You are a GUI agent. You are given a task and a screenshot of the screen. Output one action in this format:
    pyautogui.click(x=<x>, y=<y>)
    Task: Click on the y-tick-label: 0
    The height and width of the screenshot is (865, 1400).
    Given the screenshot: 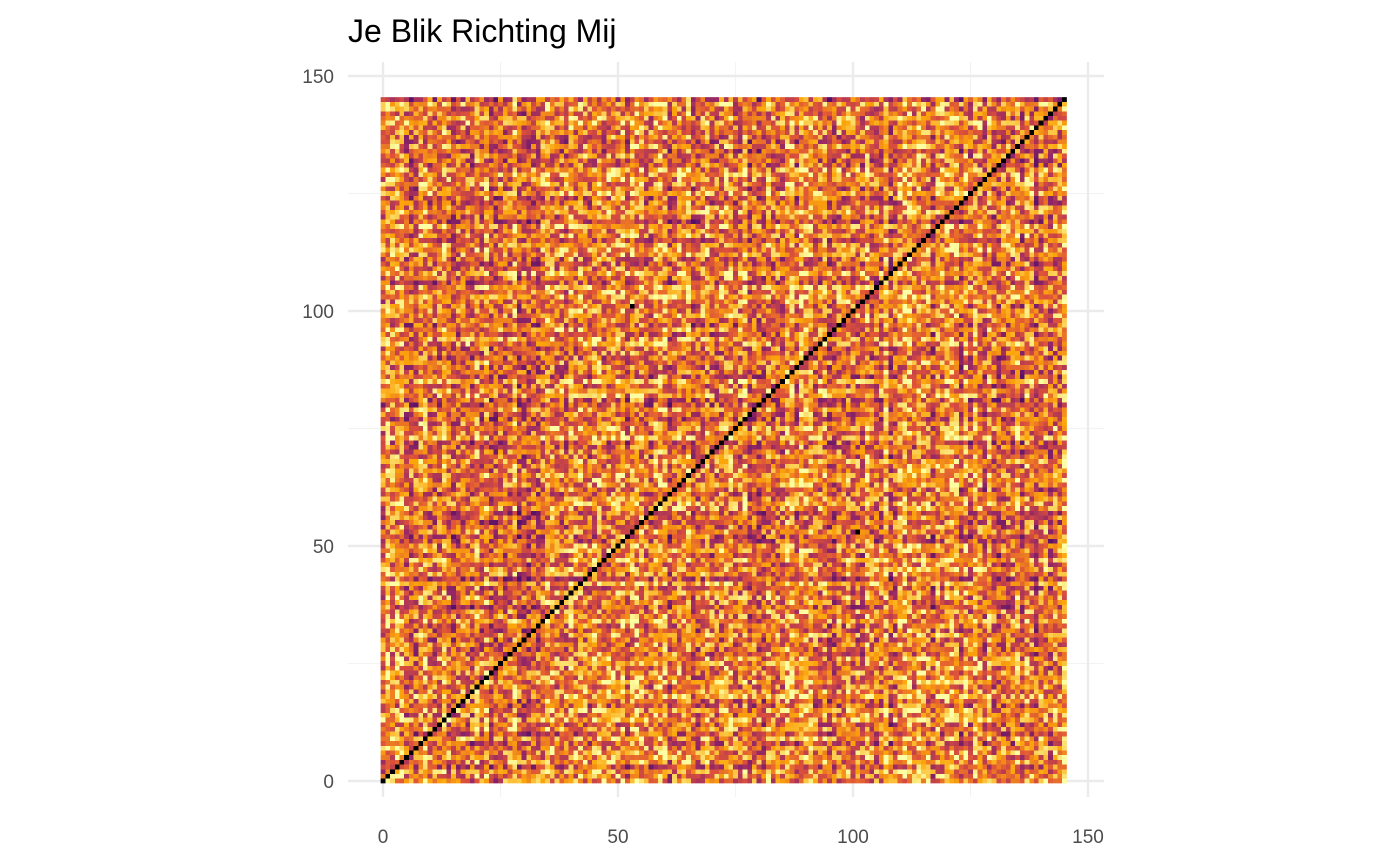 What is the action you would take?
    pyautogui.click(x=328, y=782)
    